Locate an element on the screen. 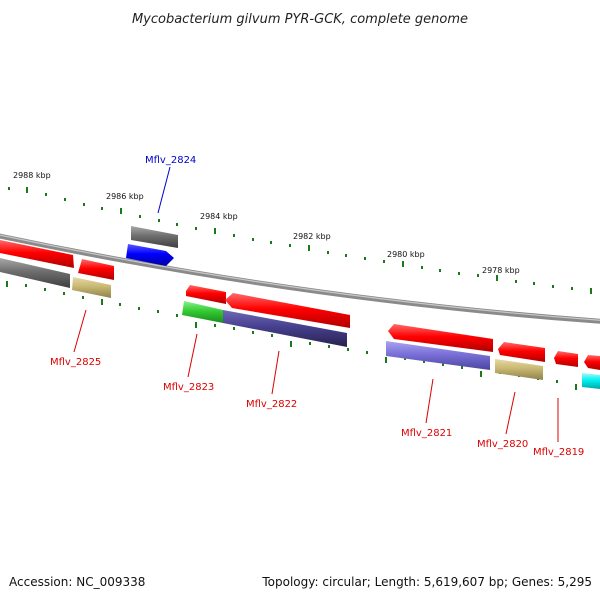  cds-arrow-2825-left is located at coordinates (37, 254).